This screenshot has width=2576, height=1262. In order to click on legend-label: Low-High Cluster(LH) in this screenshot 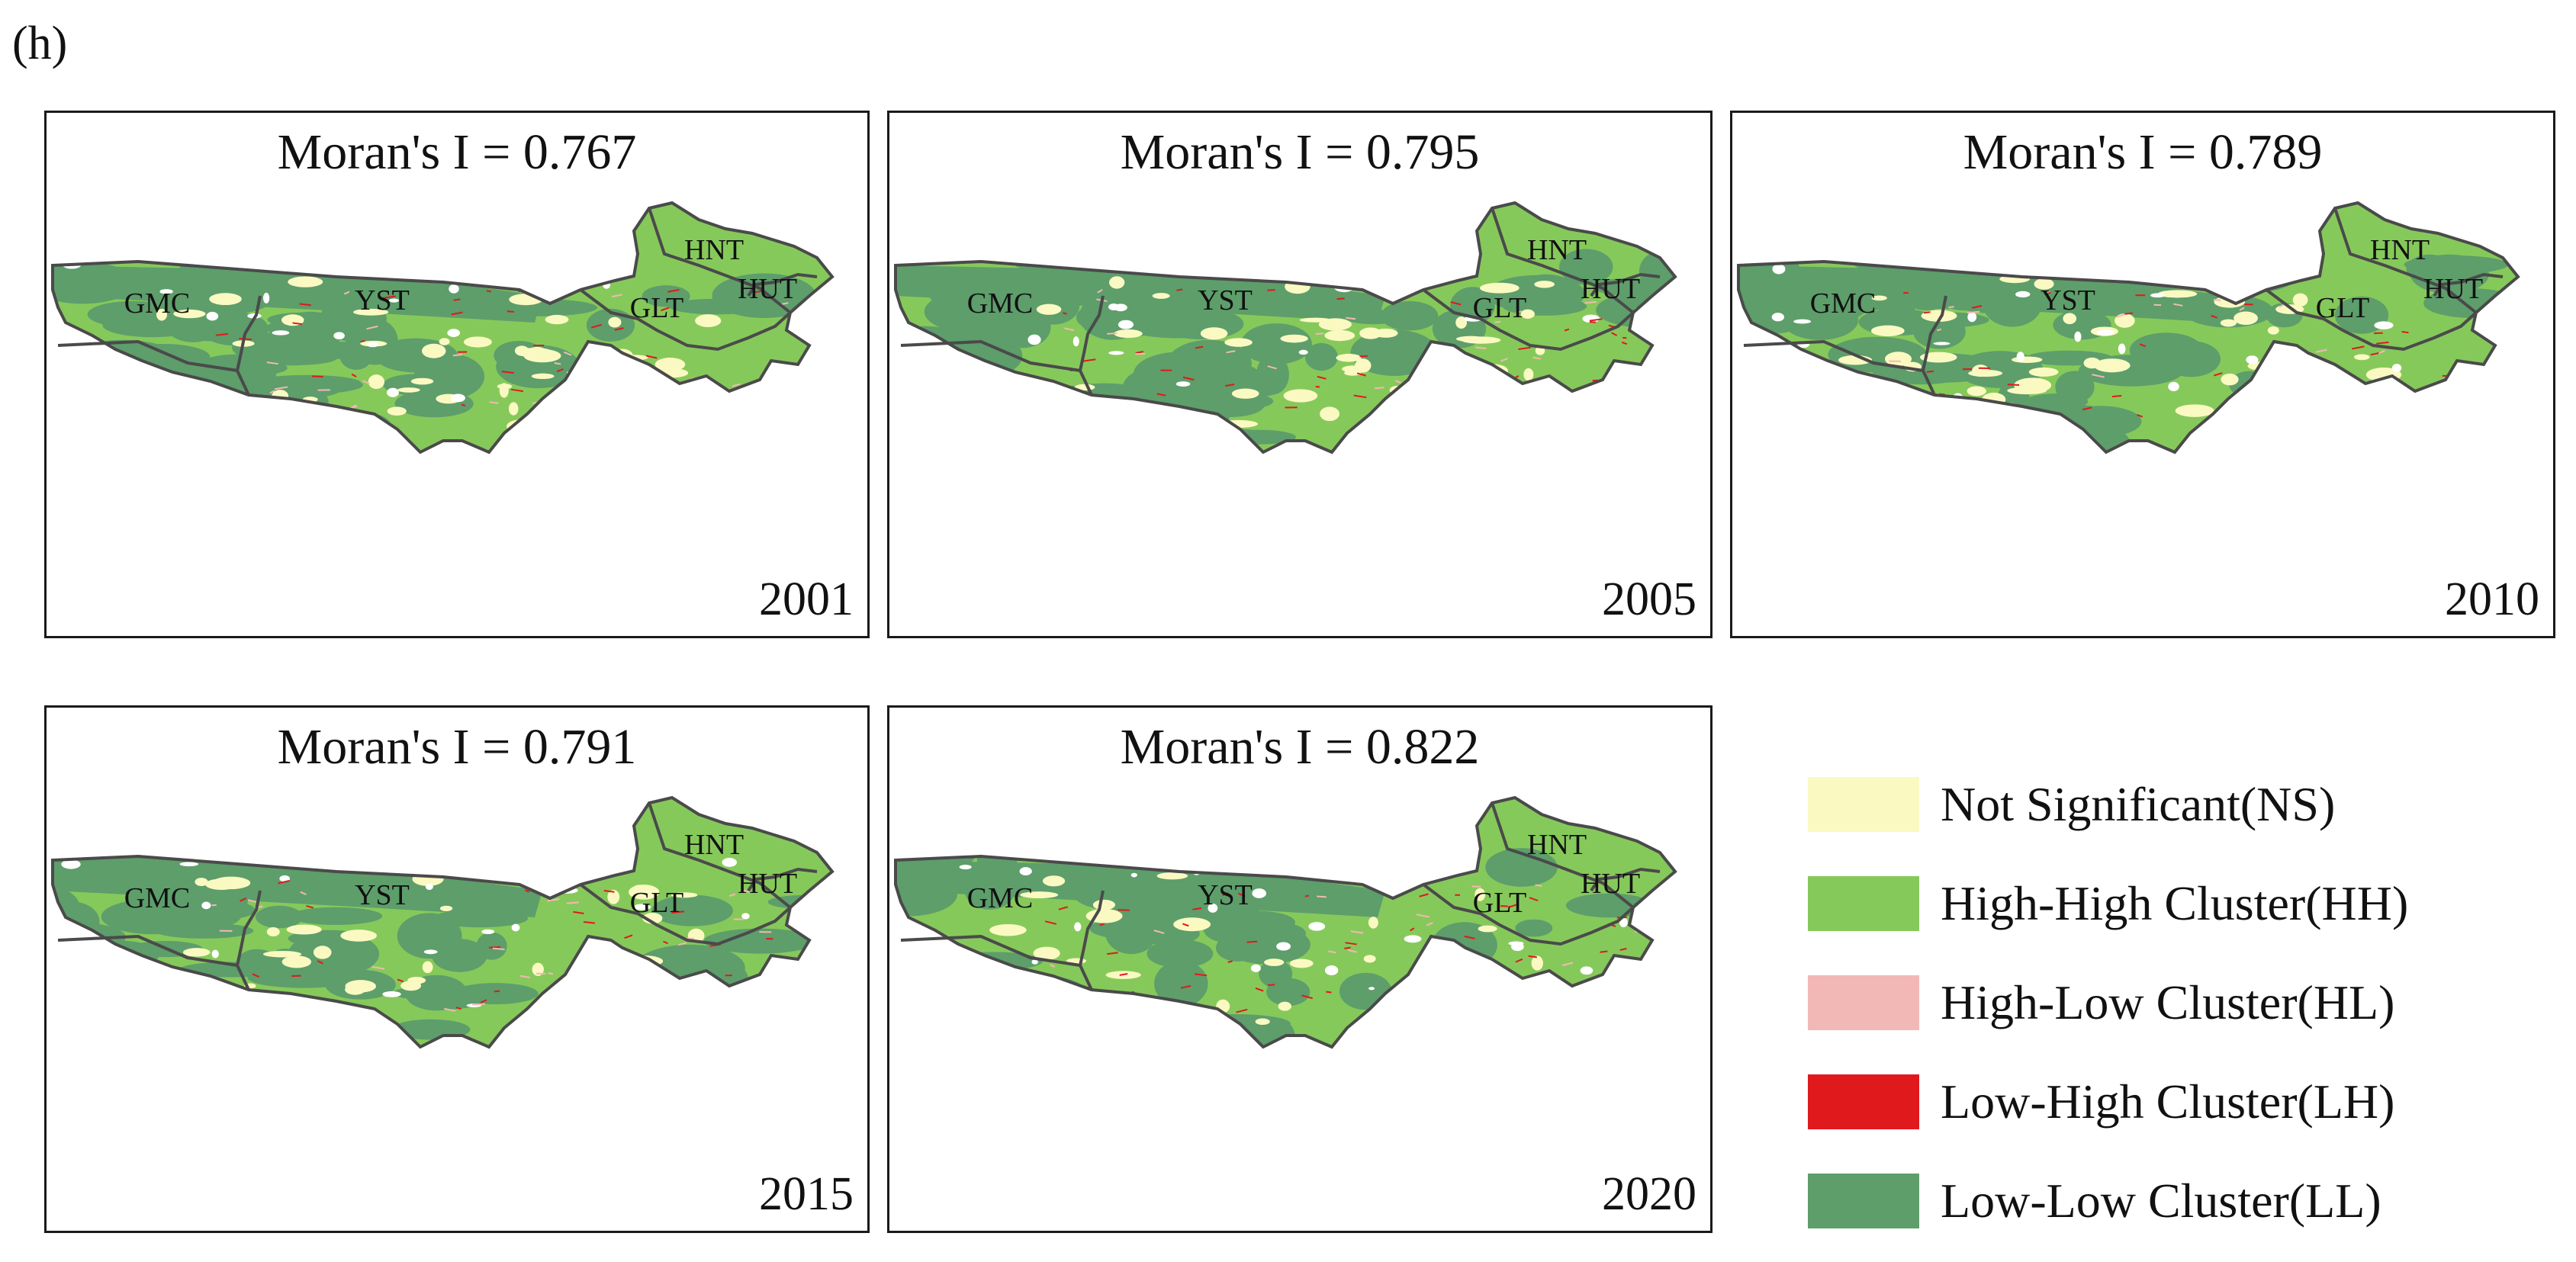, I will do `click(2168, 1101)`.